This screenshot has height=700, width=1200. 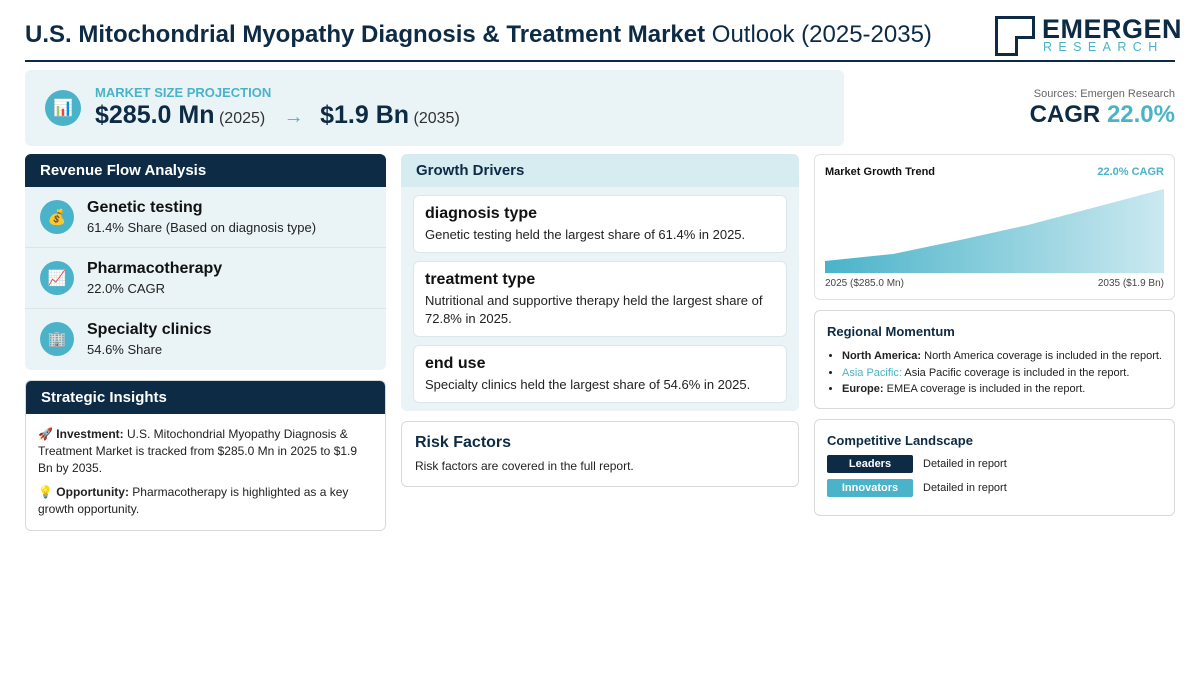 I want to click on leaders-badge: Leaders, so click(x=870, y=464).